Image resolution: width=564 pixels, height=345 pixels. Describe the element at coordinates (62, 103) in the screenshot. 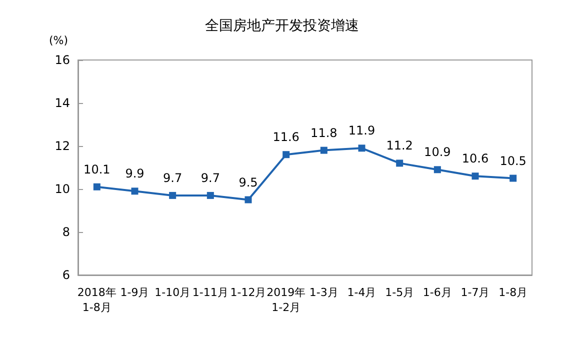

I see `y-tick-label: 14` at that location.